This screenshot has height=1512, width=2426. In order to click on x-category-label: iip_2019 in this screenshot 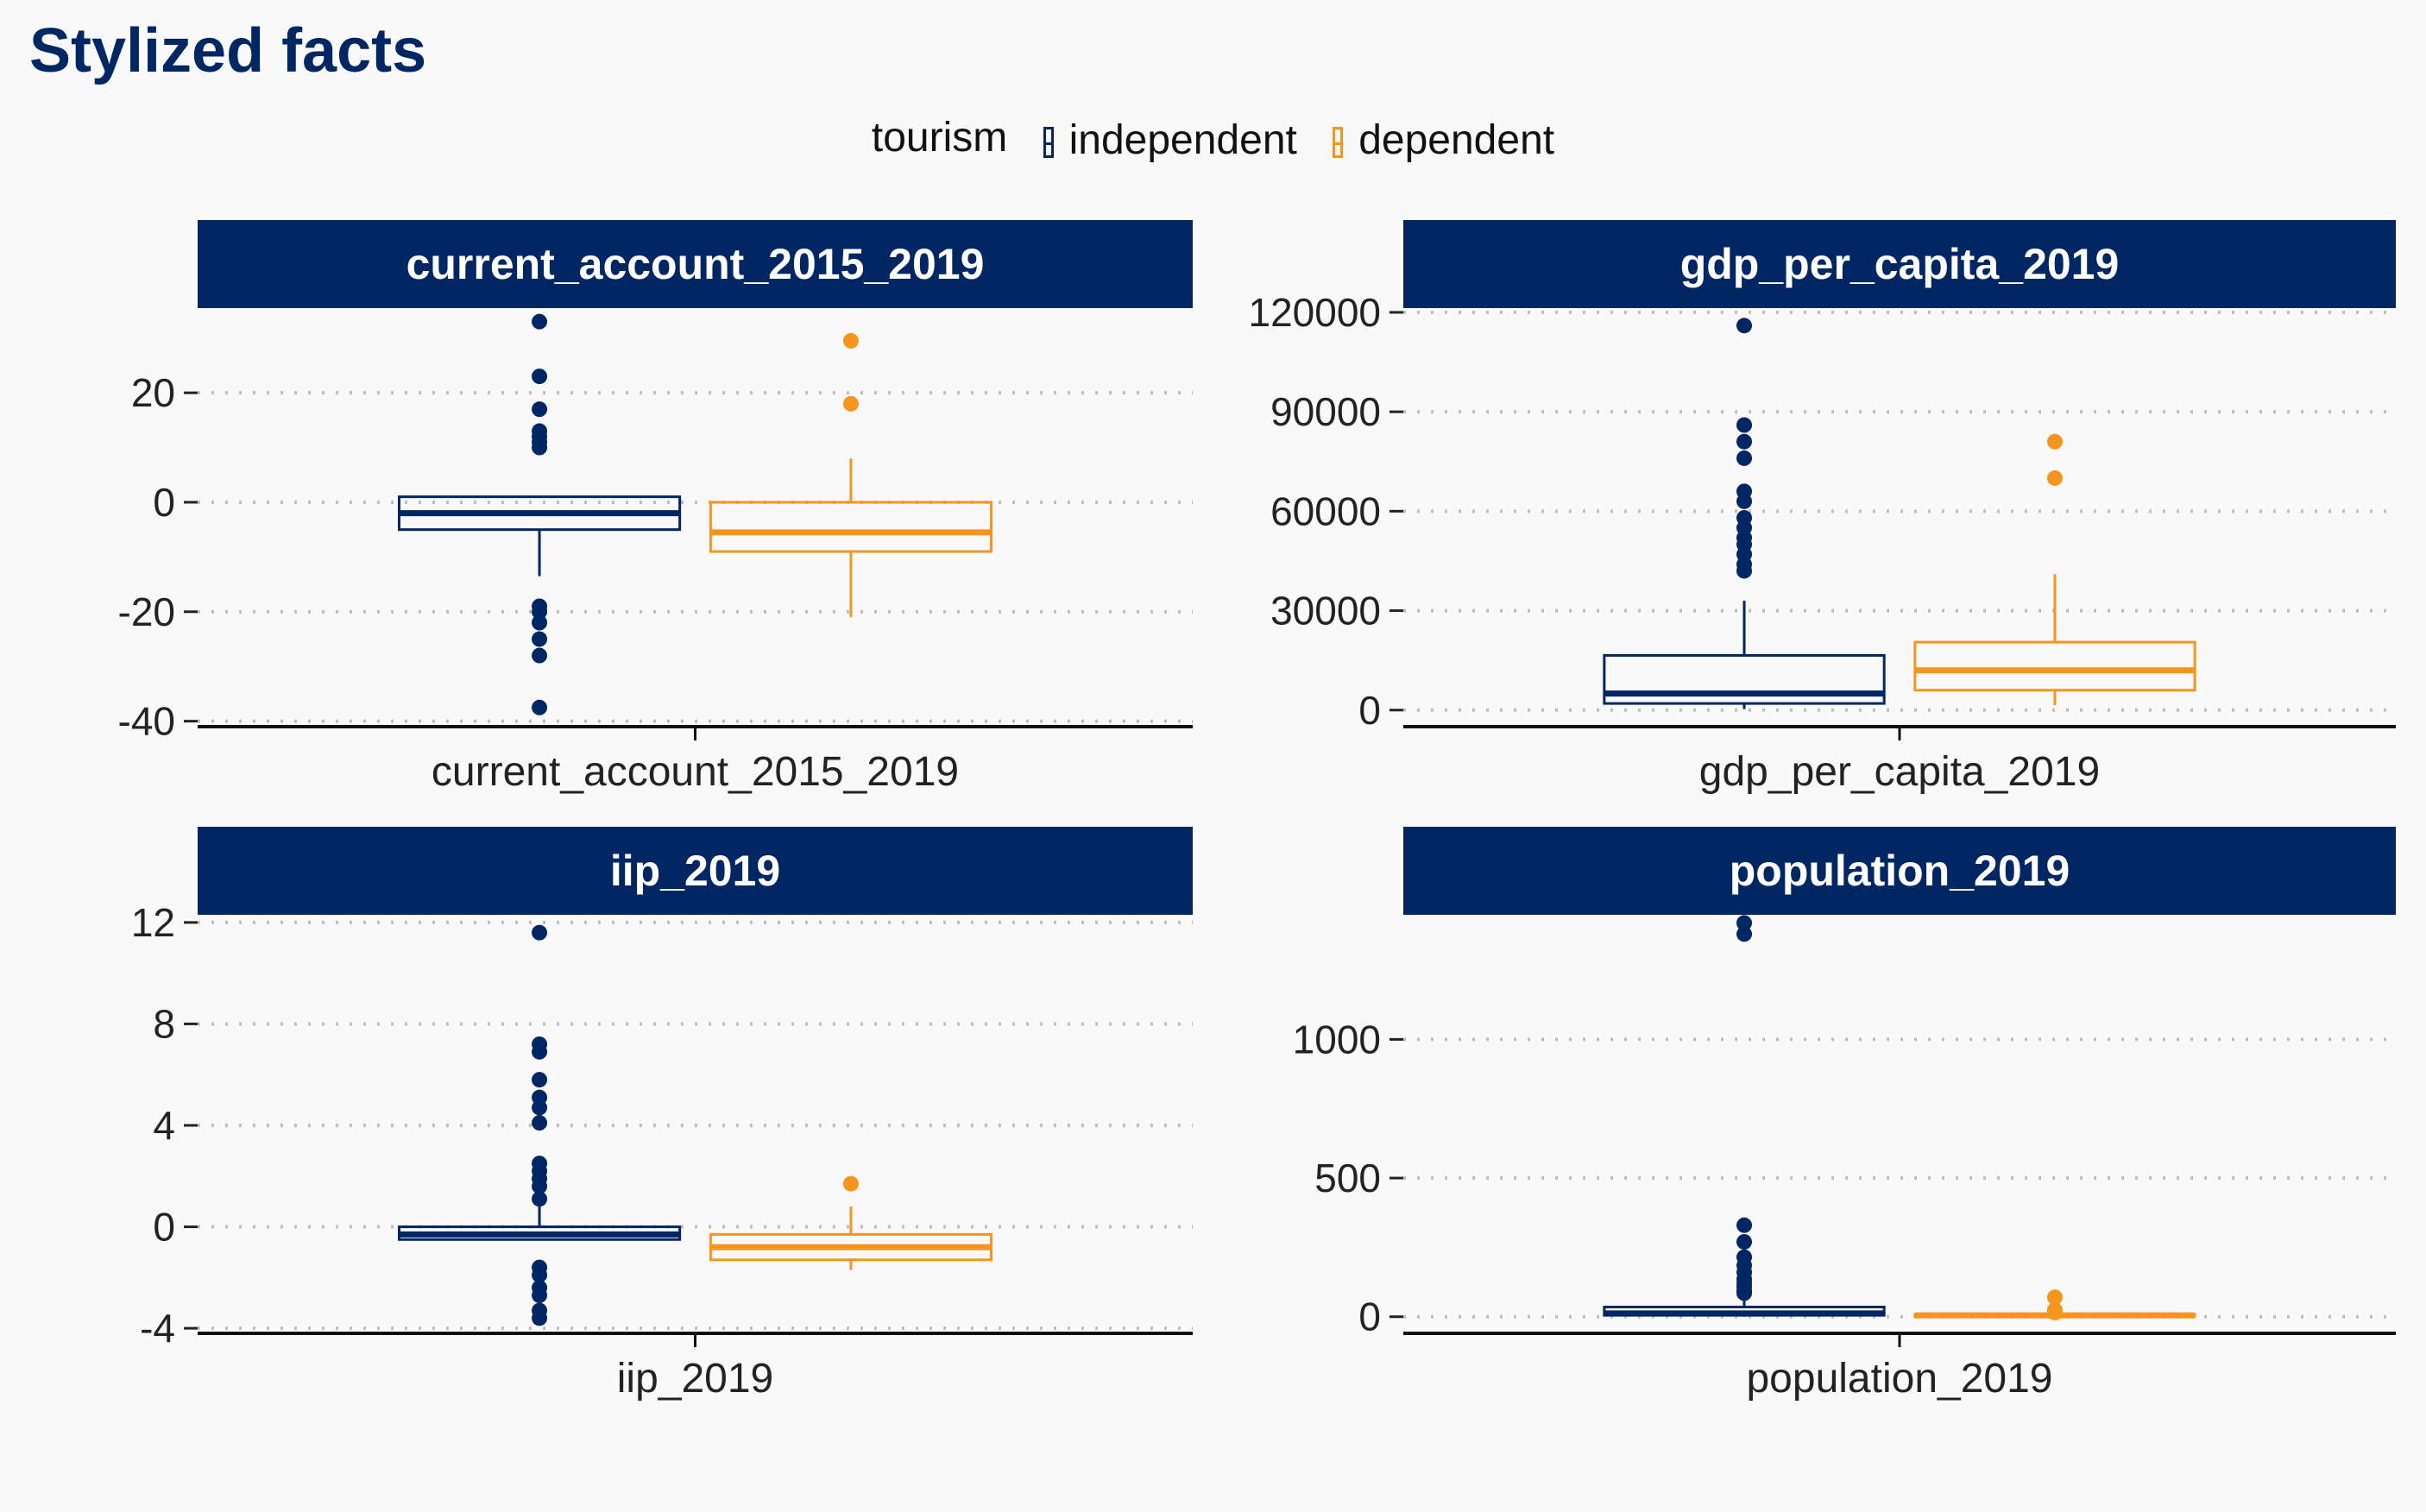, I will do `click(695, 1379)`.